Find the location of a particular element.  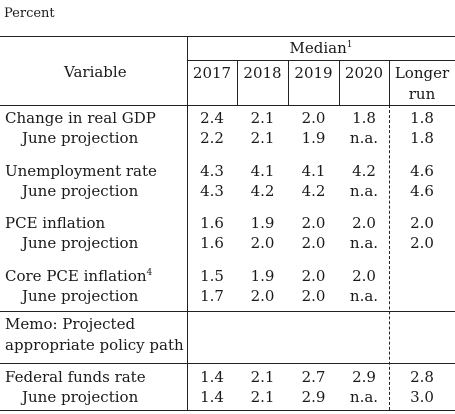

memo-top-rule is located at coordinates (227, 311).